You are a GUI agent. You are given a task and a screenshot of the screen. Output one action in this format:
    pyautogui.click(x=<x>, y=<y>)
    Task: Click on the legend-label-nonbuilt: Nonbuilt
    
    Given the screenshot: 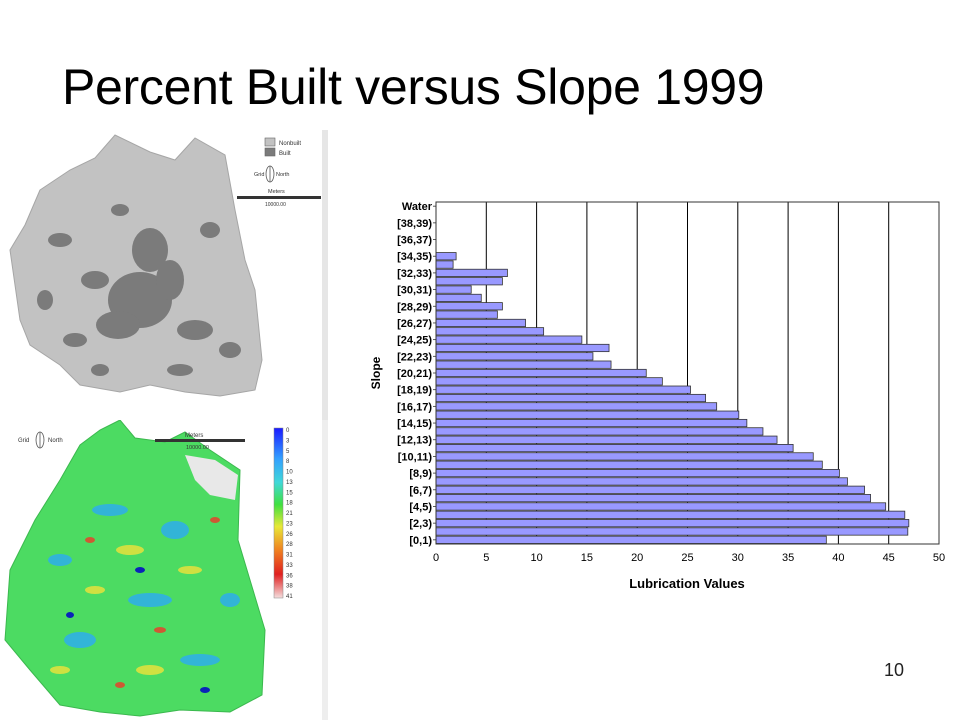 What is the action you would take?
    pyautogui.click(x=290, y=144)
    